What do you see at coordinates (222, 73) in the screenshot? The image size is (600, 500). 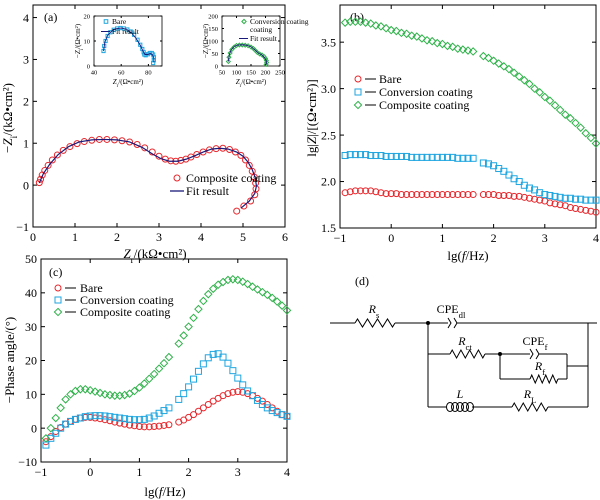 I see `x-tick-label: 50` at bounding box center [222, 73].